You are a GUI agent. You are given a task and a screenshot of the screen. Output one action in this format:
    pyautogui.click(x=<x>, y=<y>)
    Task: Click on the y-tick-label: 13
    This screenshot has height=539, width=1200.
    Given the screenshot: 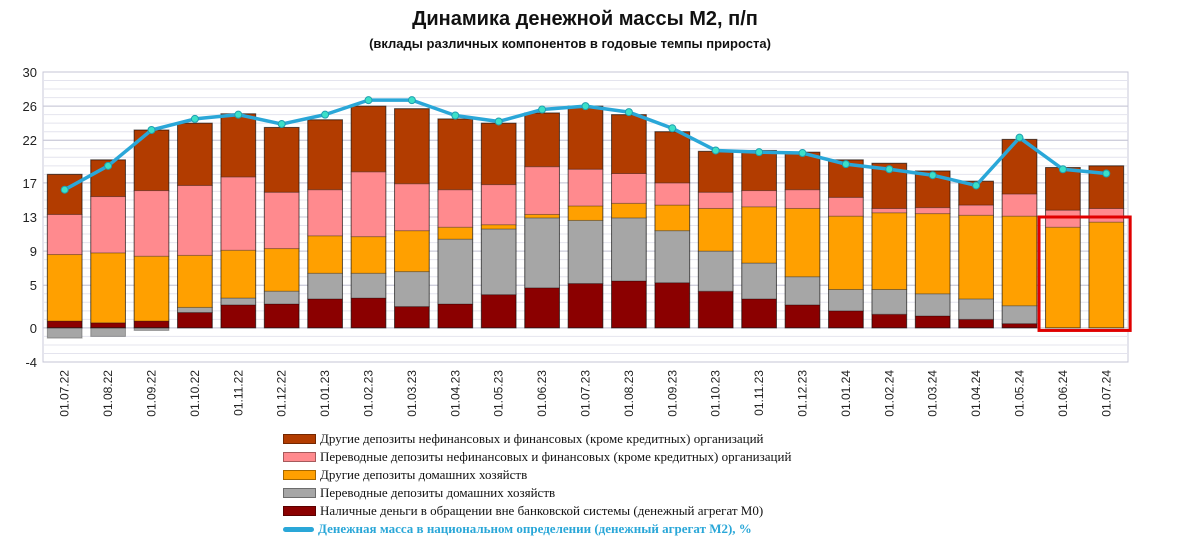 What is the action you would take?
    pyautogui.click(x=30, y=217)
    